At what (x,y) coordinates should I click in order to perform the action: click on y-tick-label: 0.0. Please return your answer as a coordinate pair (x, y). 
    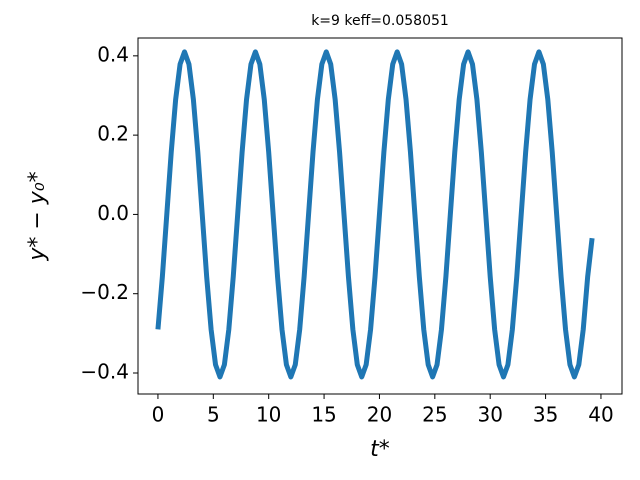
    Looking at the image, I should click on (113, 213).